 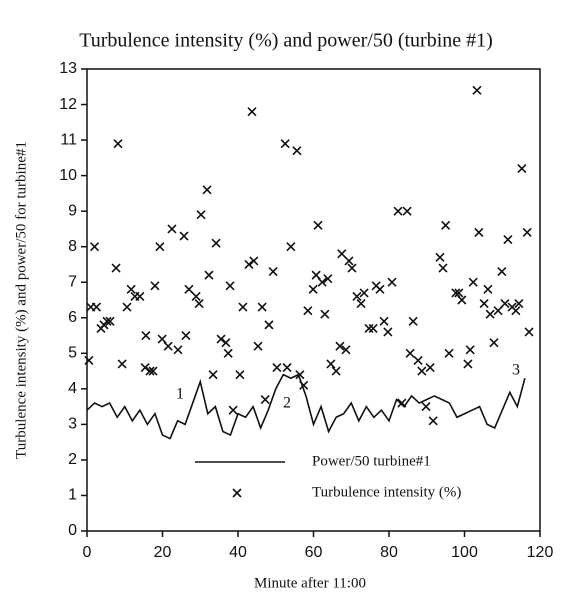 What do you see at coordinates (87, 552) in the screenshot?
I see `x-tick-label: 0` at bounding box center [87, 552].